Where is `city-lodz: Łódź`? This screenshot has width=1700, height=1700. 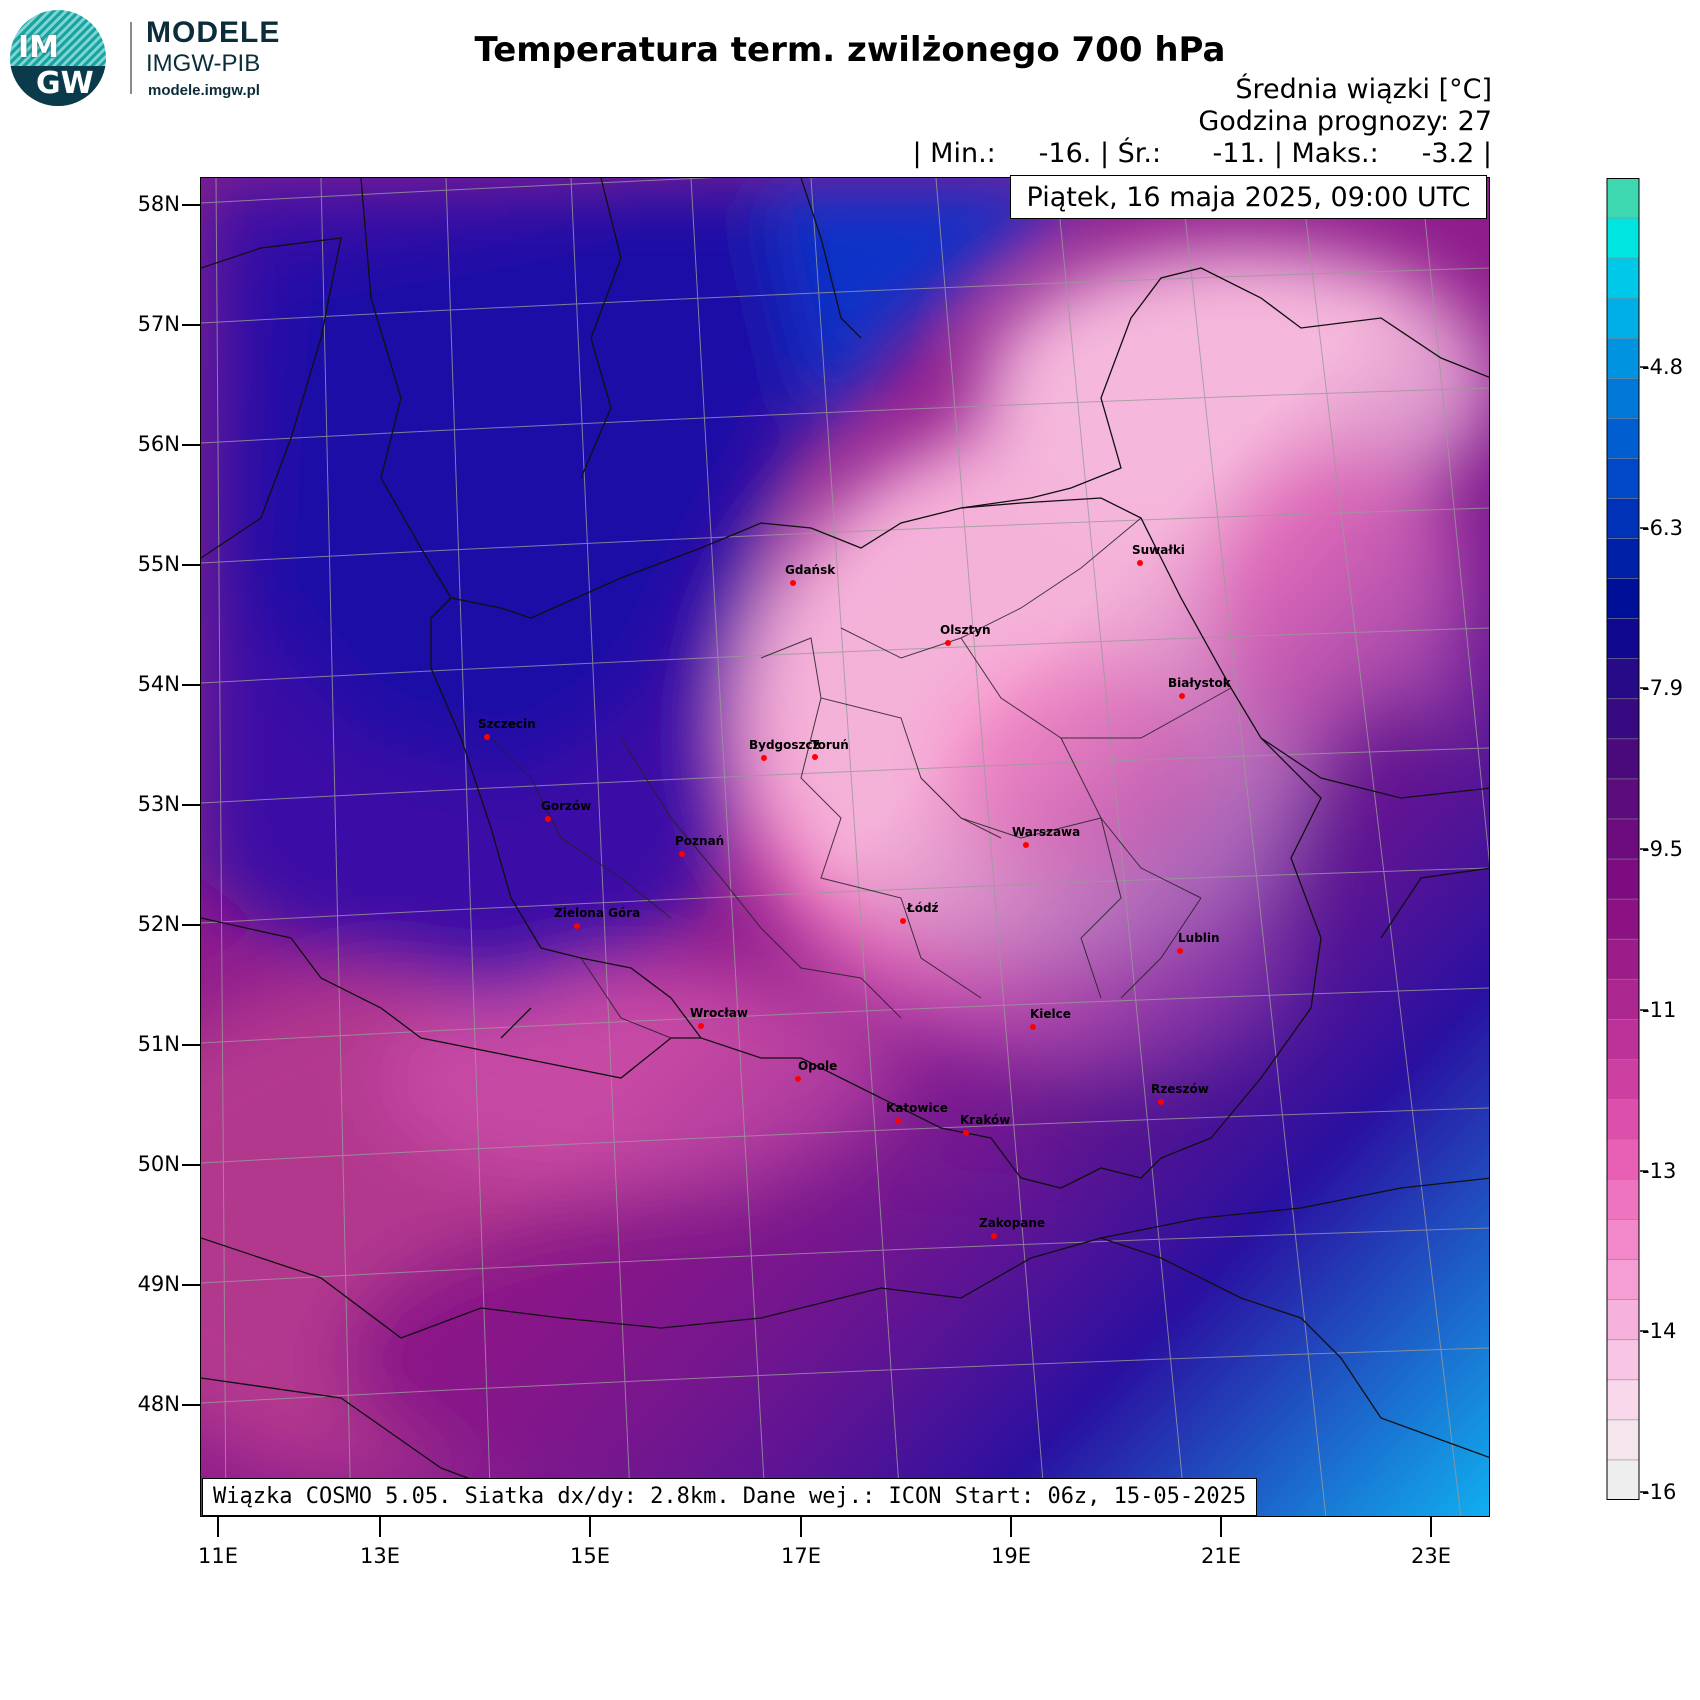
city-lodz: Łódź is located at coordinates (919, 912).